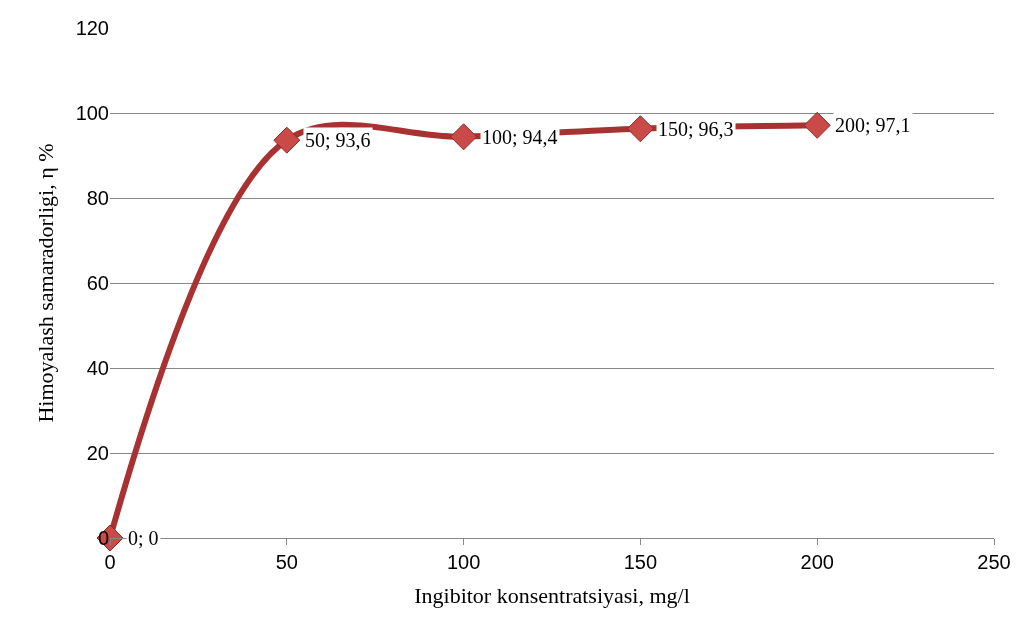  I want to click on y-tick-label: 120, so click(92, 28).